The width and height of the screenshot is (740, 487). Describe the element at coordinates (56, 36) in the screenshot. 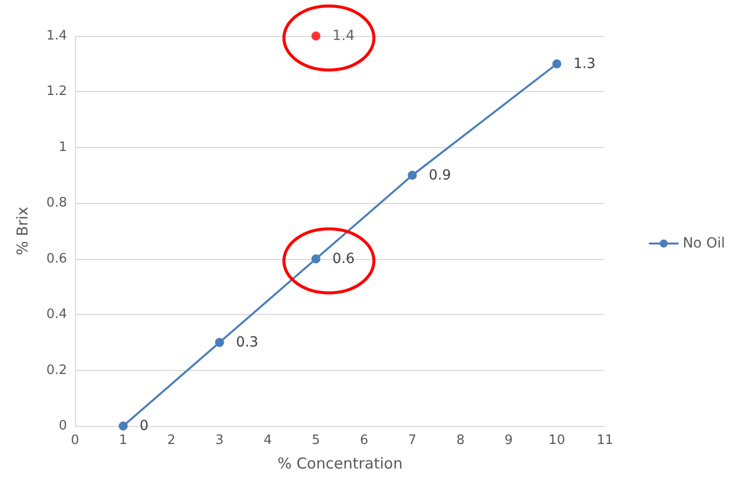

I see `y-tick-label: 1.4` at that location.